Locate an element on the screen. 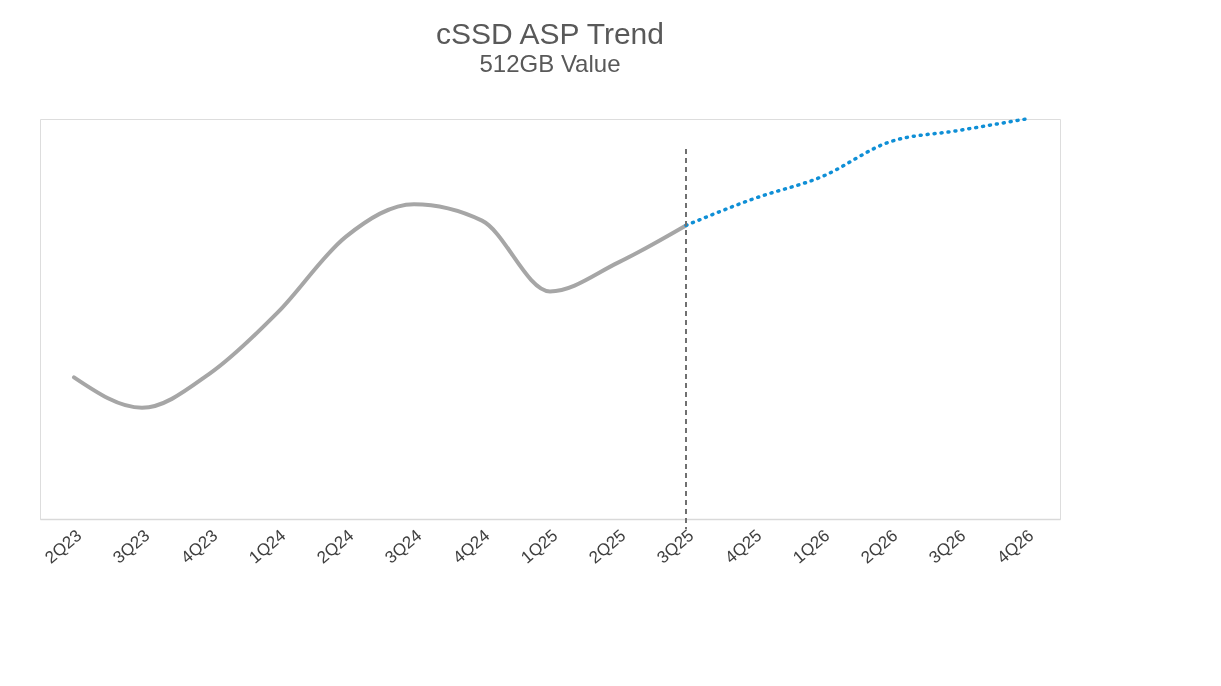 This screenshot has width=1221, height=686. chart-title: cSSD ASP Trend is located at coordinates (550, 34).